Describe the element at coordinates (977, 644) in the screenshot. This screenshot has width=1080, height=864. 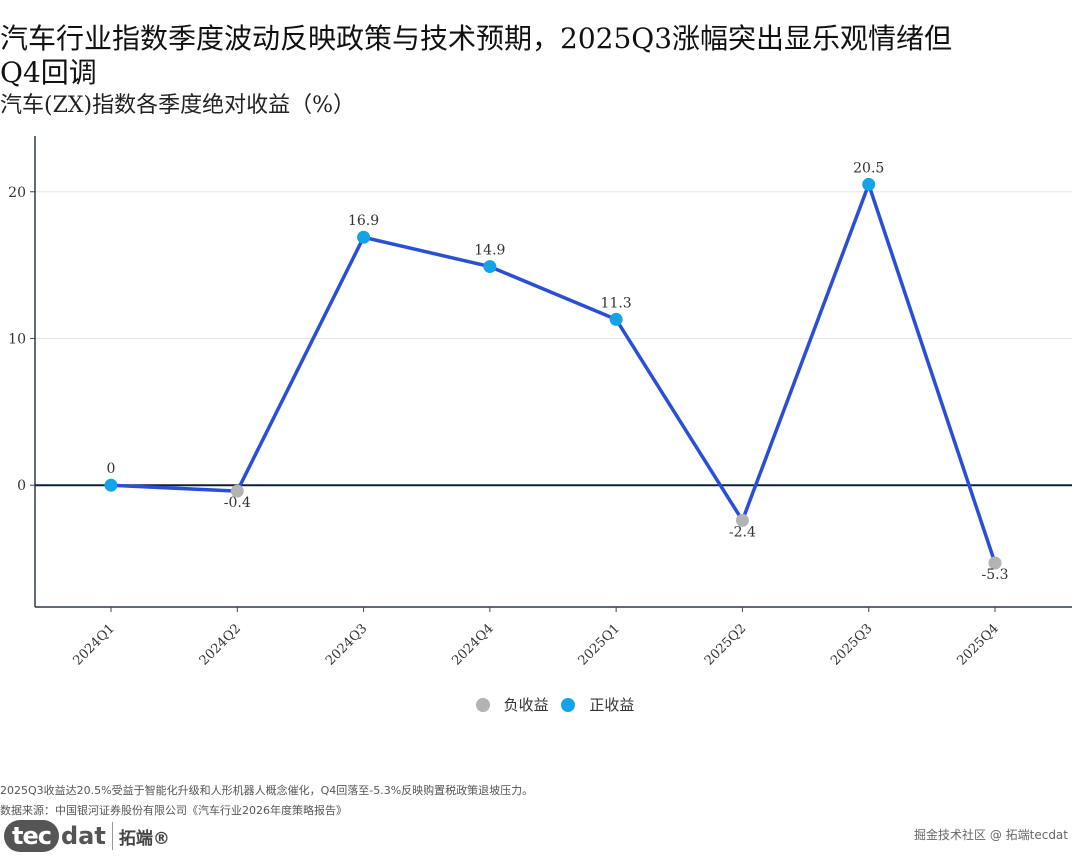
I see `x-tick-label: 2025Q4` at that location.